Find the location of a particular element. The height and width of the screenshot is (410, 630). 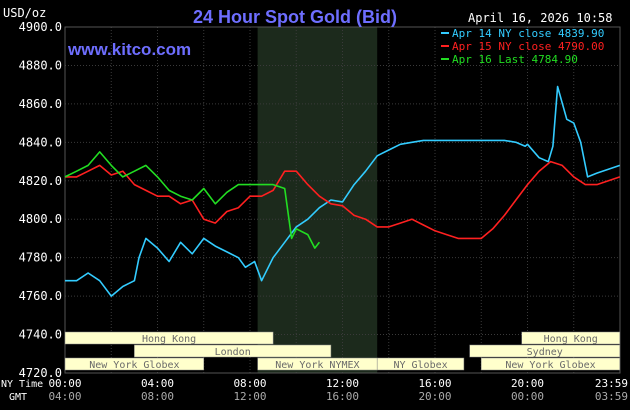

session-label: London is located at coordinates (233, 352).